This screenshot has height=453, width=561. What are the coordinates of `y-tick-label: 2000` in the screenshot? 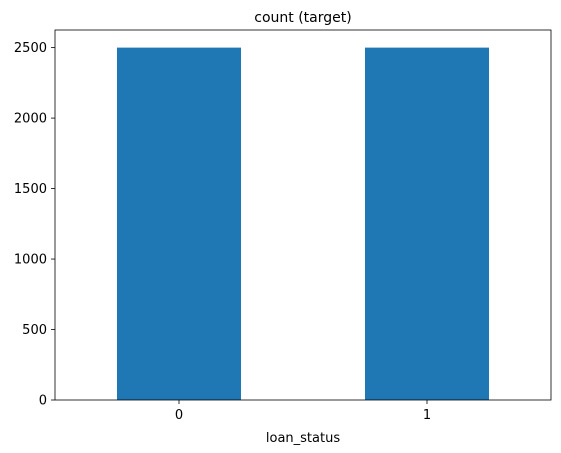 It's located at (30, 119).